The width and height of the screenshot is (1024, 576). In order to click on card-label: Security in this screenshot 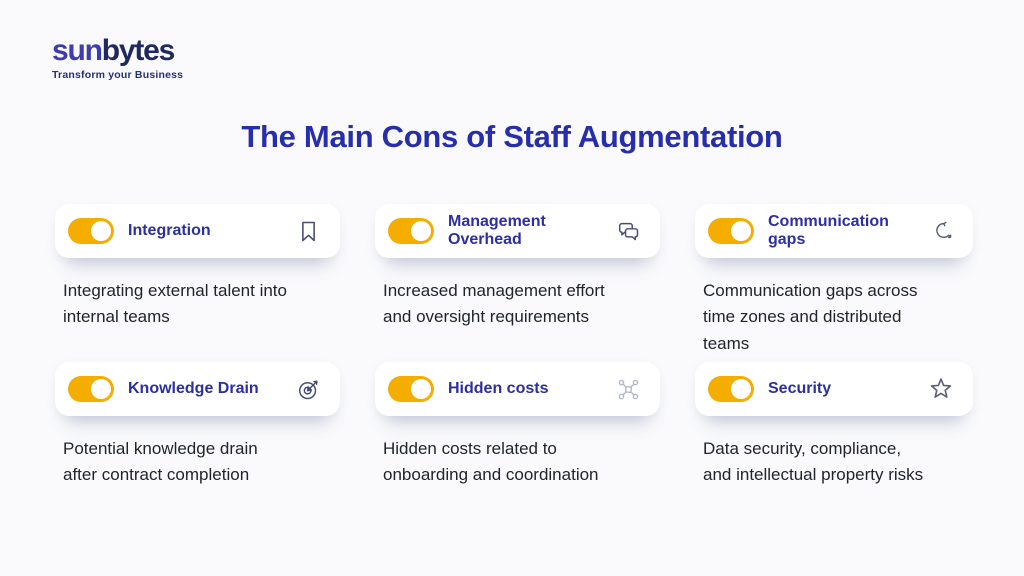, I will do `click(800, 388)`.